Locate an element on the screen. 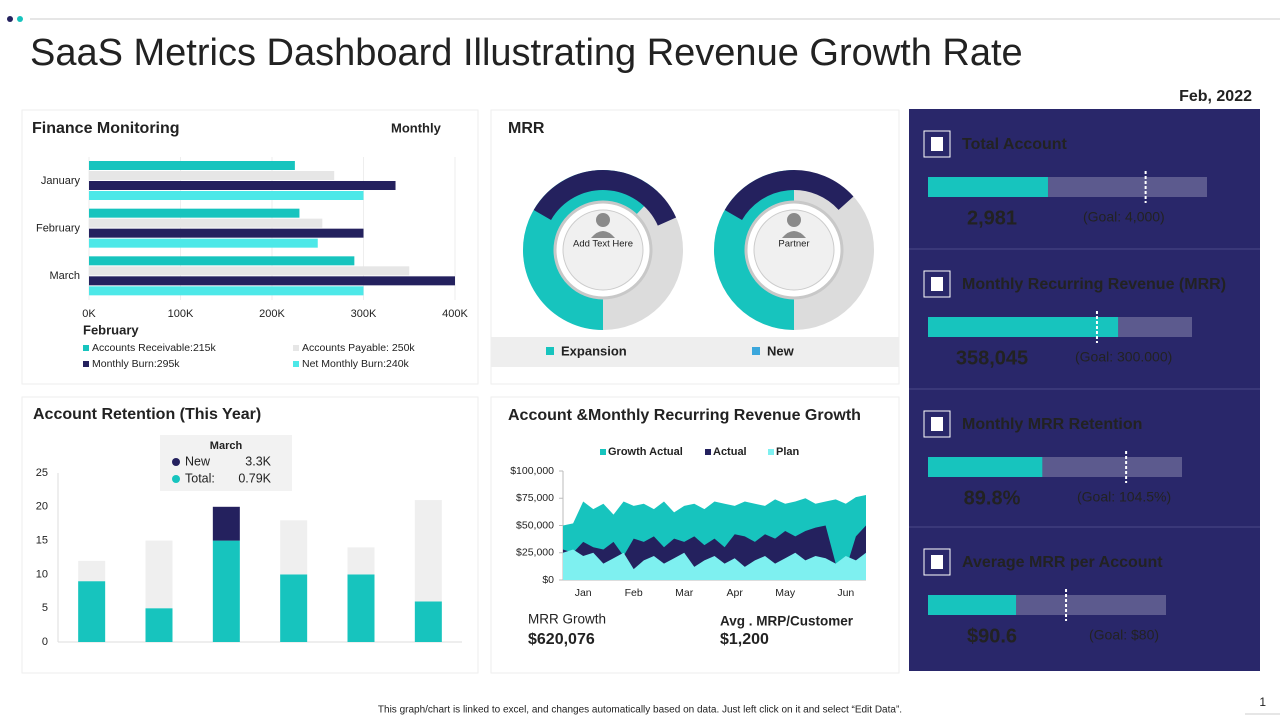 This screenshot has height=720, width=1280. x-tick-label: May is located at coordinates (785, 593).